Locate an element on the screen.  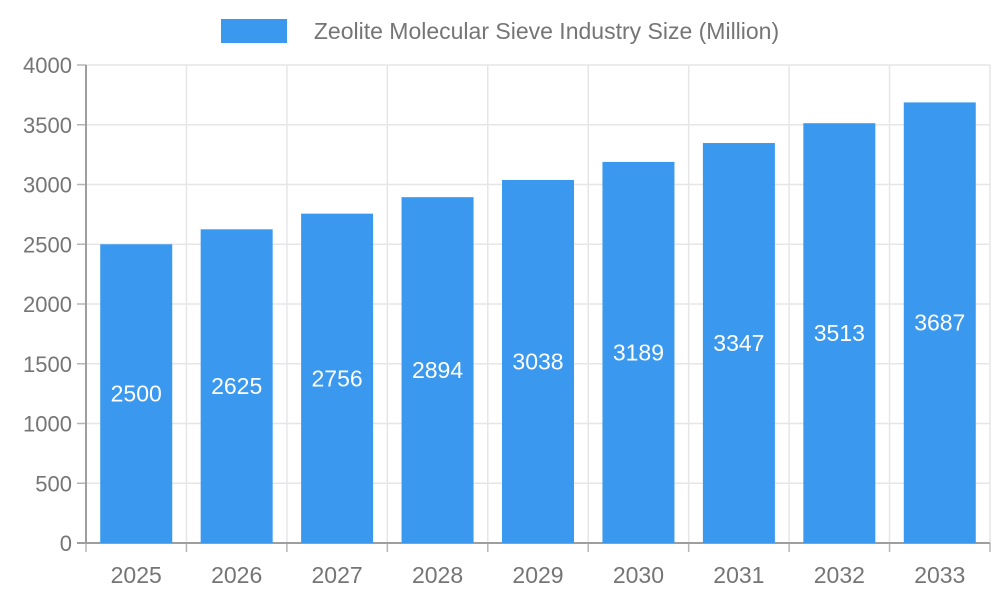
bar-2027 is located at coordinates (337, 378).